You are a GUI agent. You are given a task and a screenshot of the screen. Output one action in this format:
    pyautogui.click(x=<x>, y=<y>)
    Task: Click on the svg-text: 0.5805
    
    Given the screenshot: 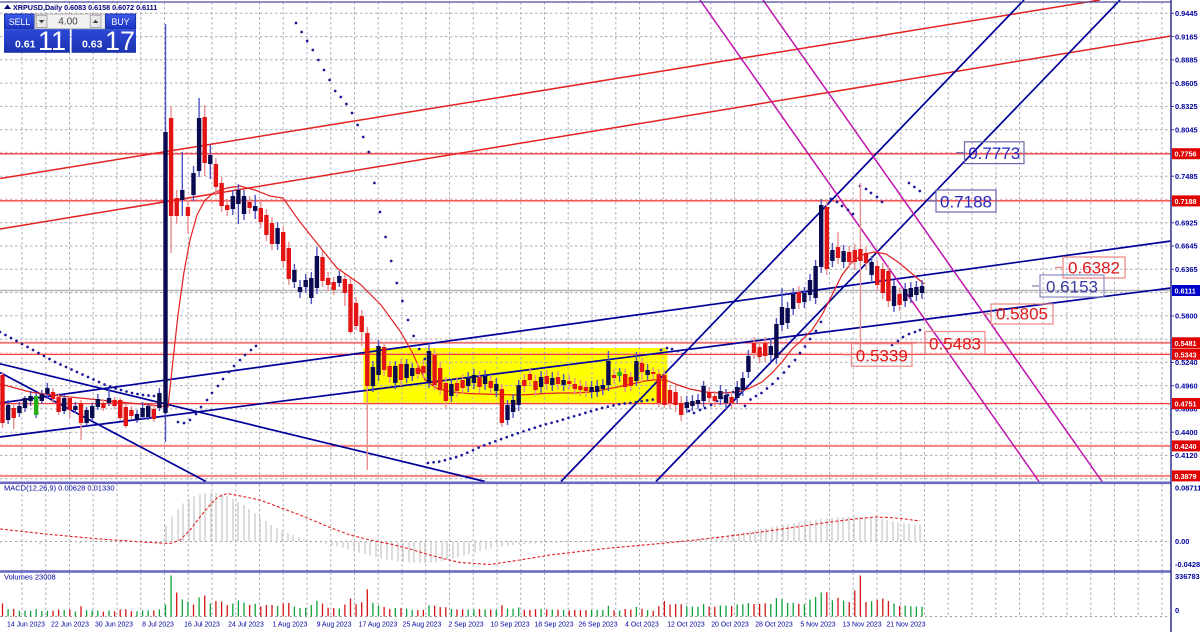 What is the action you would take?
    pyautogui.click(x=1022, y=314)
    